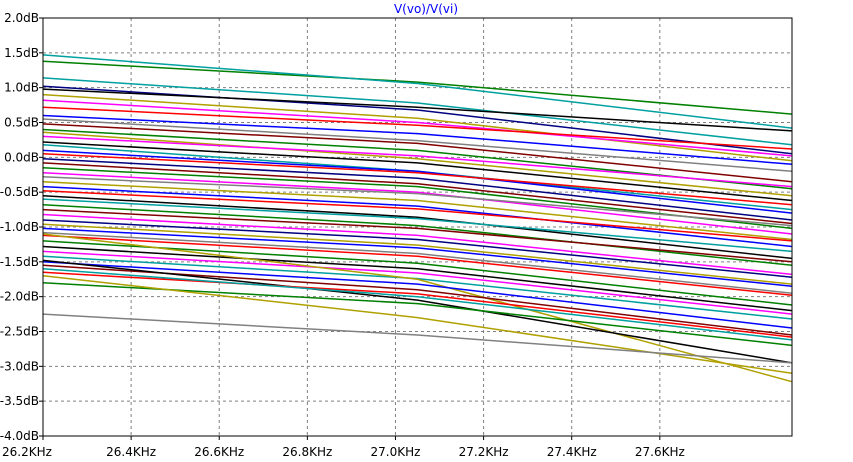  I want to click on x-tick-label: 27.0KHz, so click(396, 452).